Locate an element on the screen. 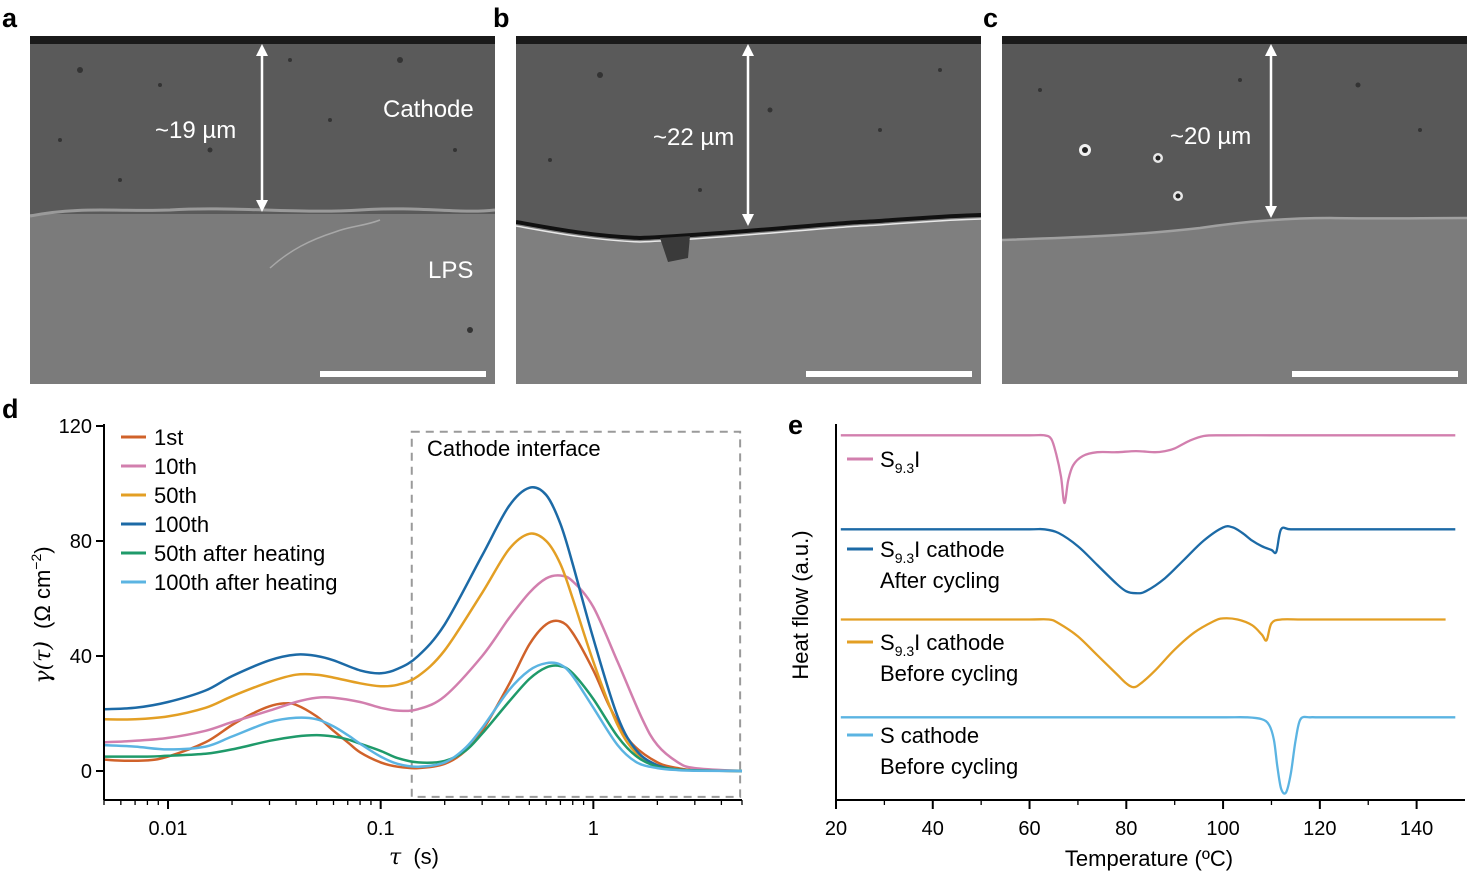  chart-d-ylabel-unit: (Ω cm is located at coordinates (42, 599).